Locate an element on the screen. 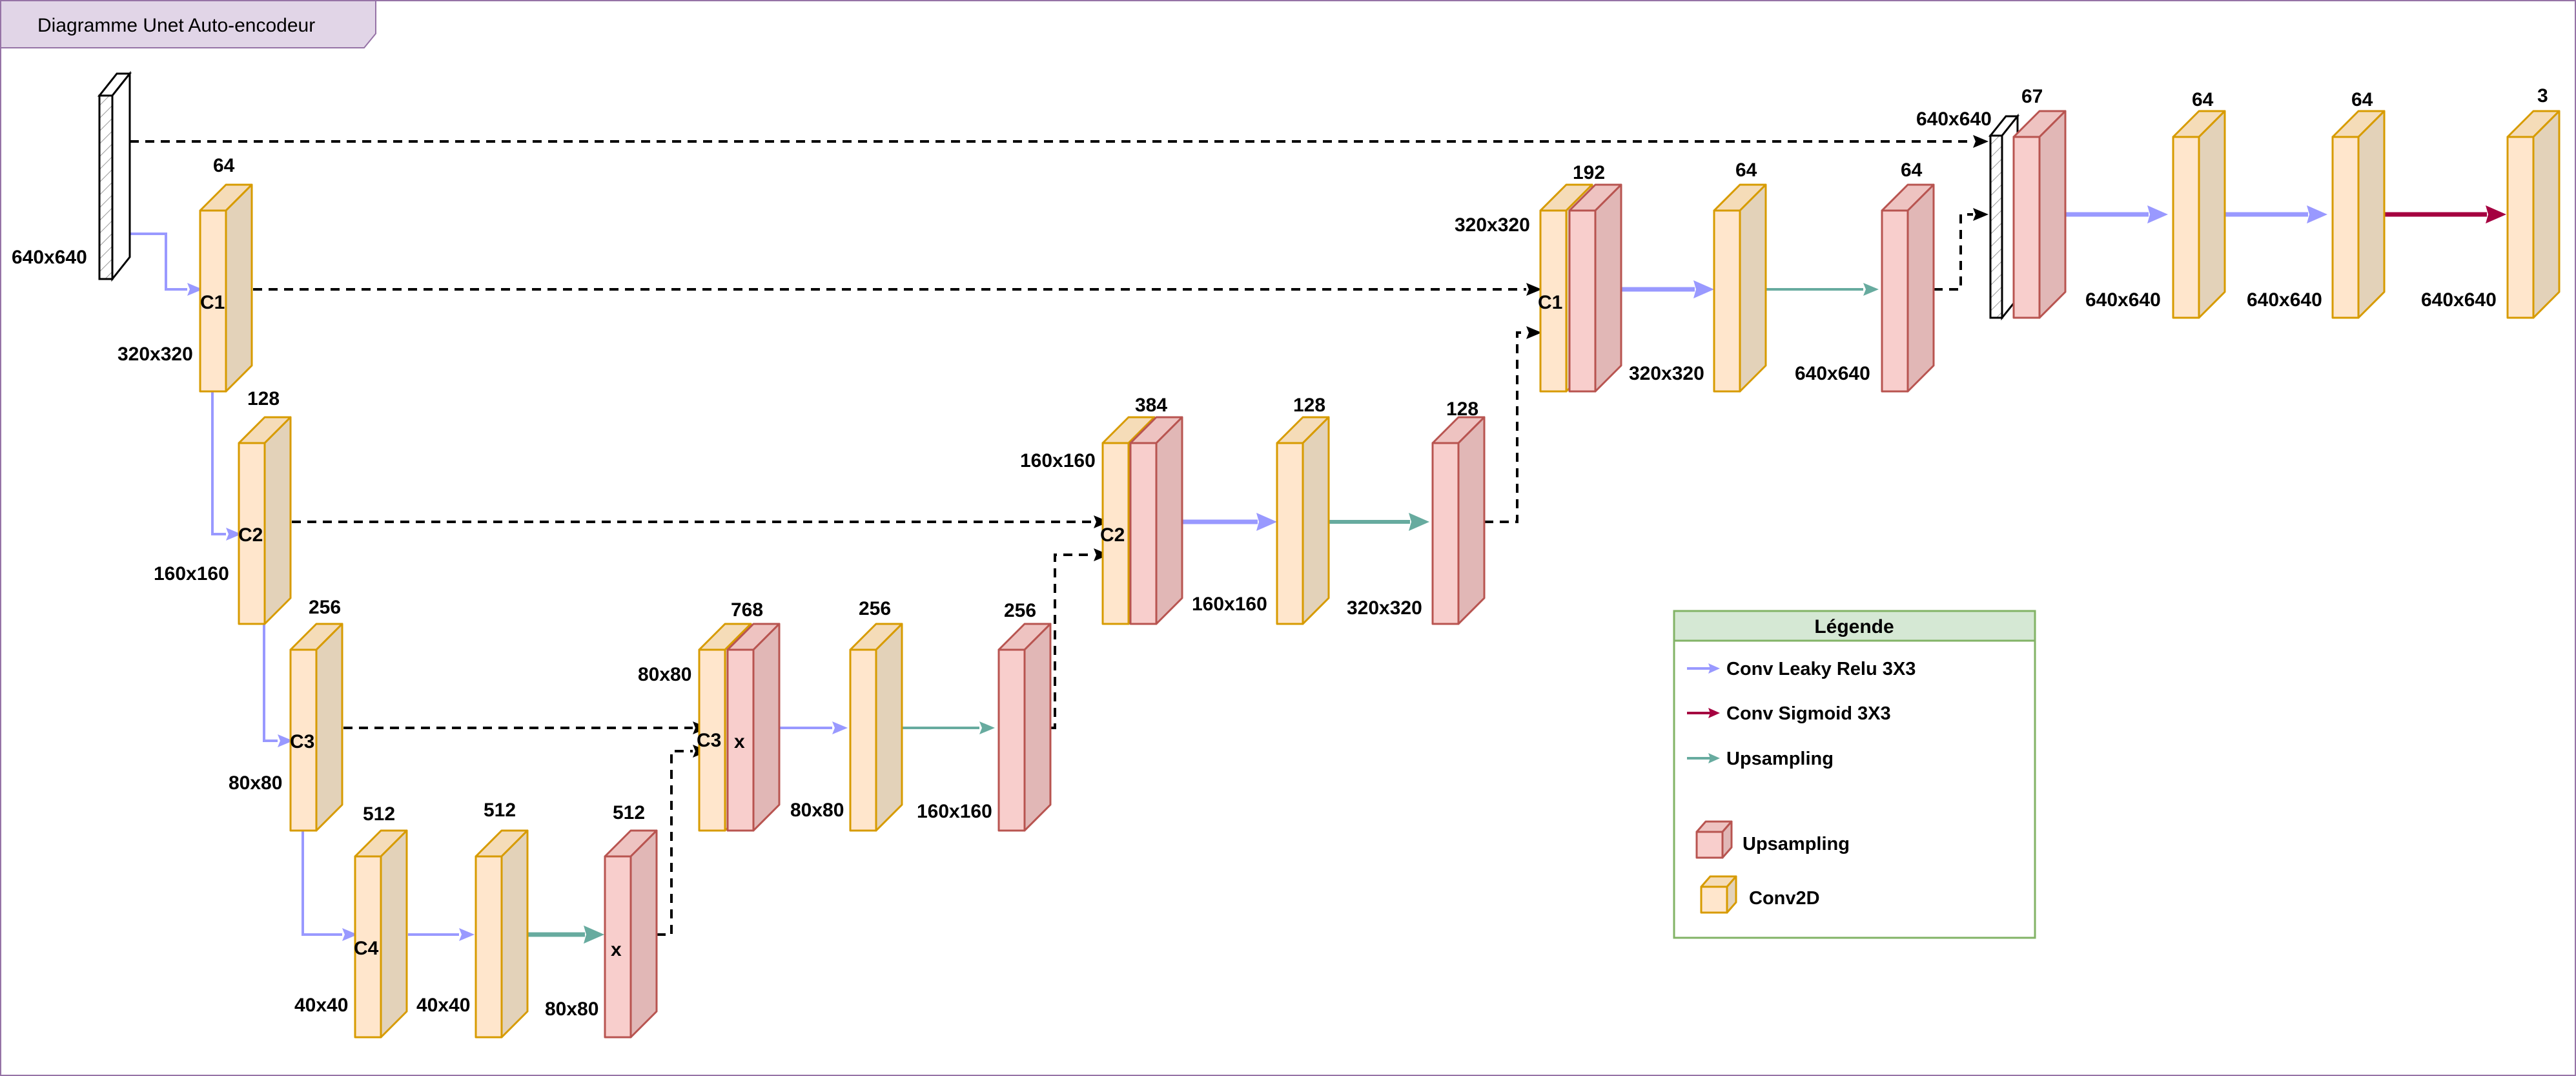  b1-conv-block is located at coordinates (502, 934).